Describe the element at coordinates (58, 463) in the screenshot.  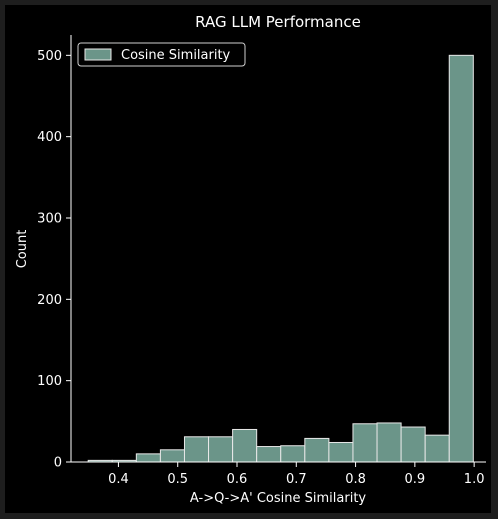
I see `y-tick-label: 0` at that location.